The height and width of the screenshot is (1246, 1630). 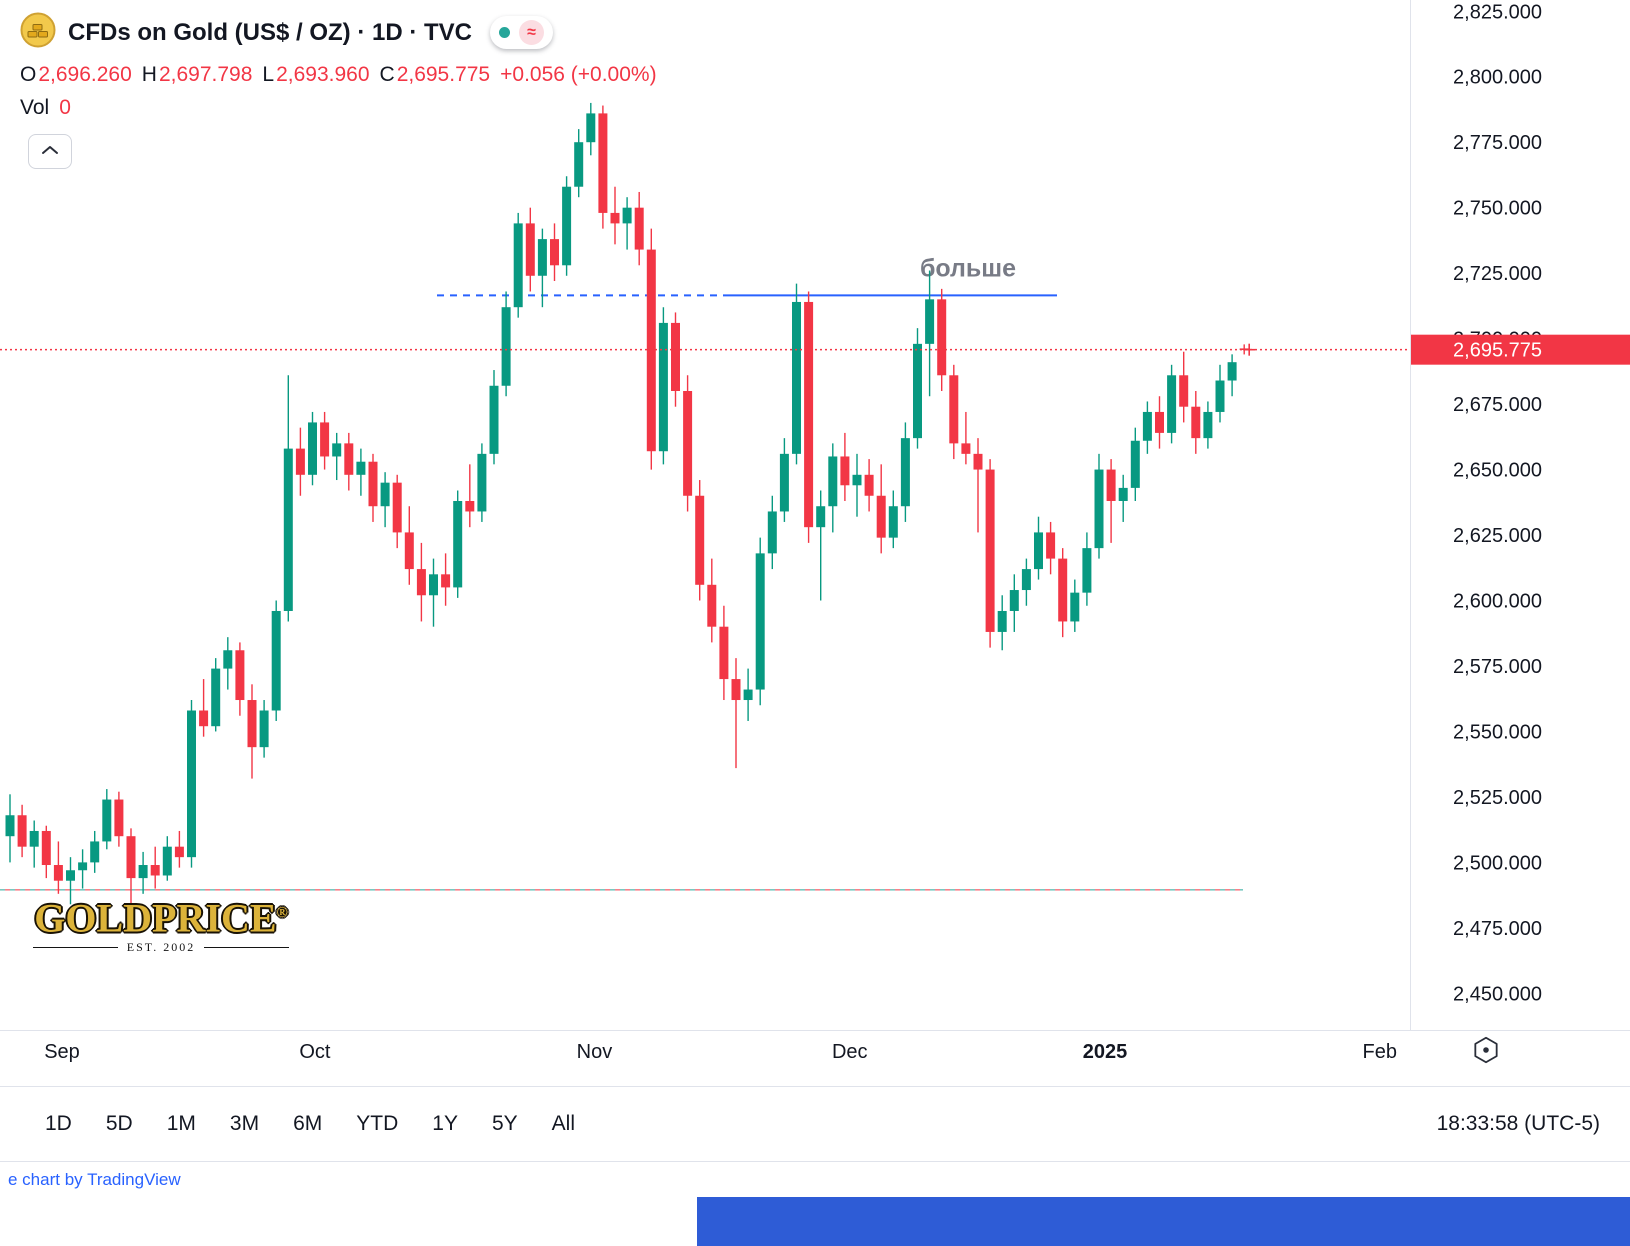 I want to click on open-label: O, so click(x=28, y=74).